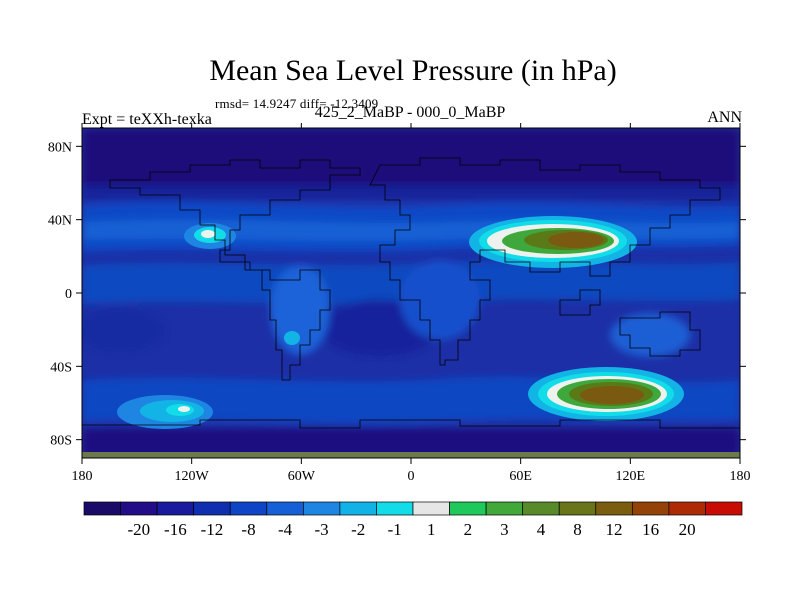  I want to click on south-pacific-low, so click(123, 330).